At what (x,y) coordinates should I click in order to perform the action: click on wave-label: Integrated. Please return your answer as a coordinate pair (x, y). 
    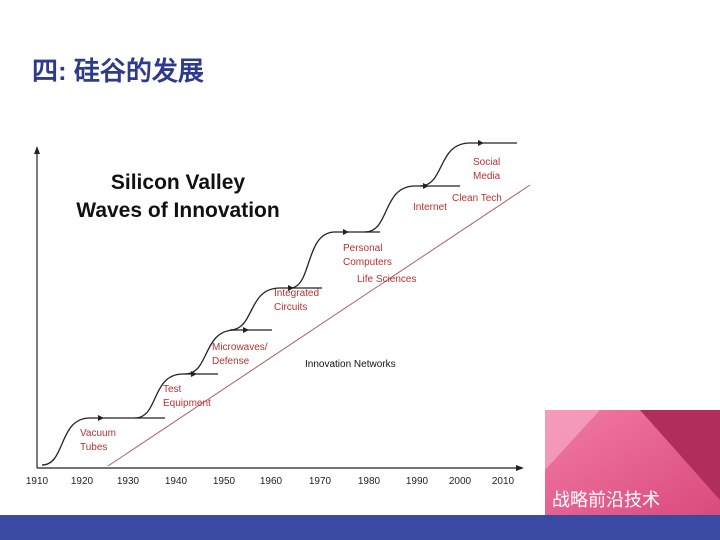
    Looking at the image, I should click on (296, 293).